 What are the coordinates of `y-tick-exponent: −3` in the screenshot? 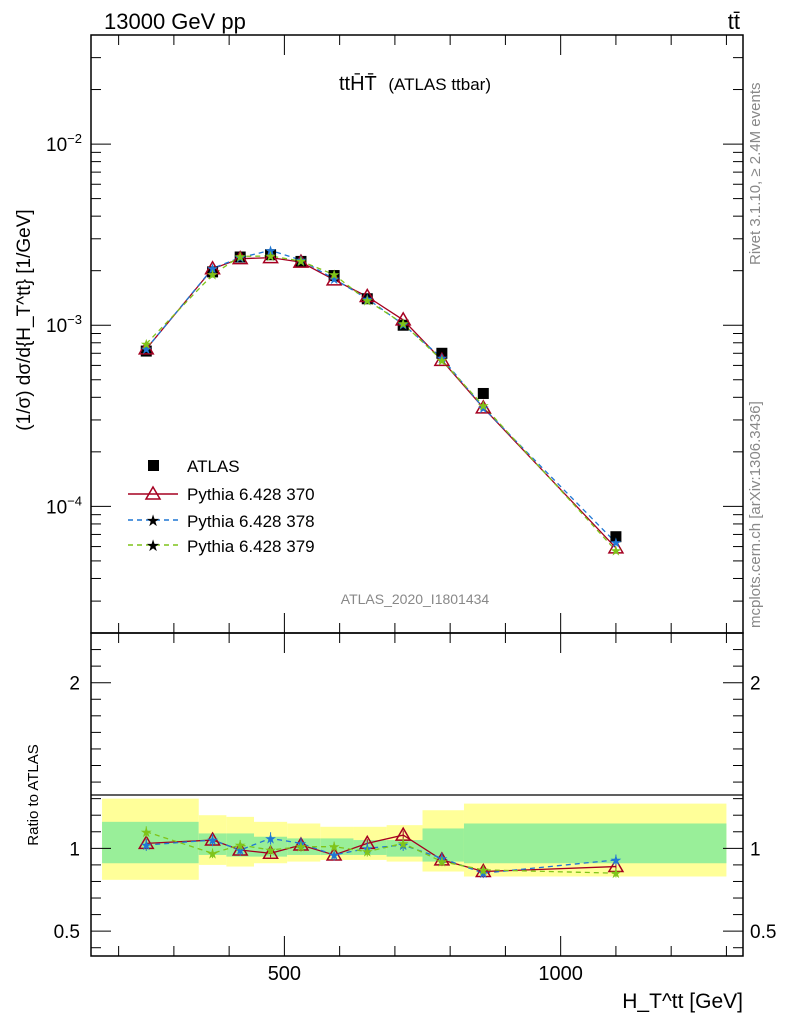 It's located at (74, 319).